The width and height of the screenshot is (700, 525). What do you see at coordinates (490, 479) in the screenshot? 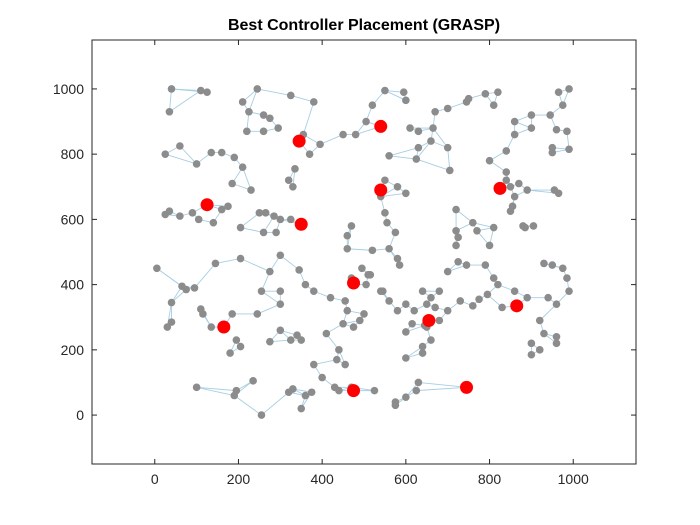
I see `x-tick-label: 800` at bounding box center [490, 479].